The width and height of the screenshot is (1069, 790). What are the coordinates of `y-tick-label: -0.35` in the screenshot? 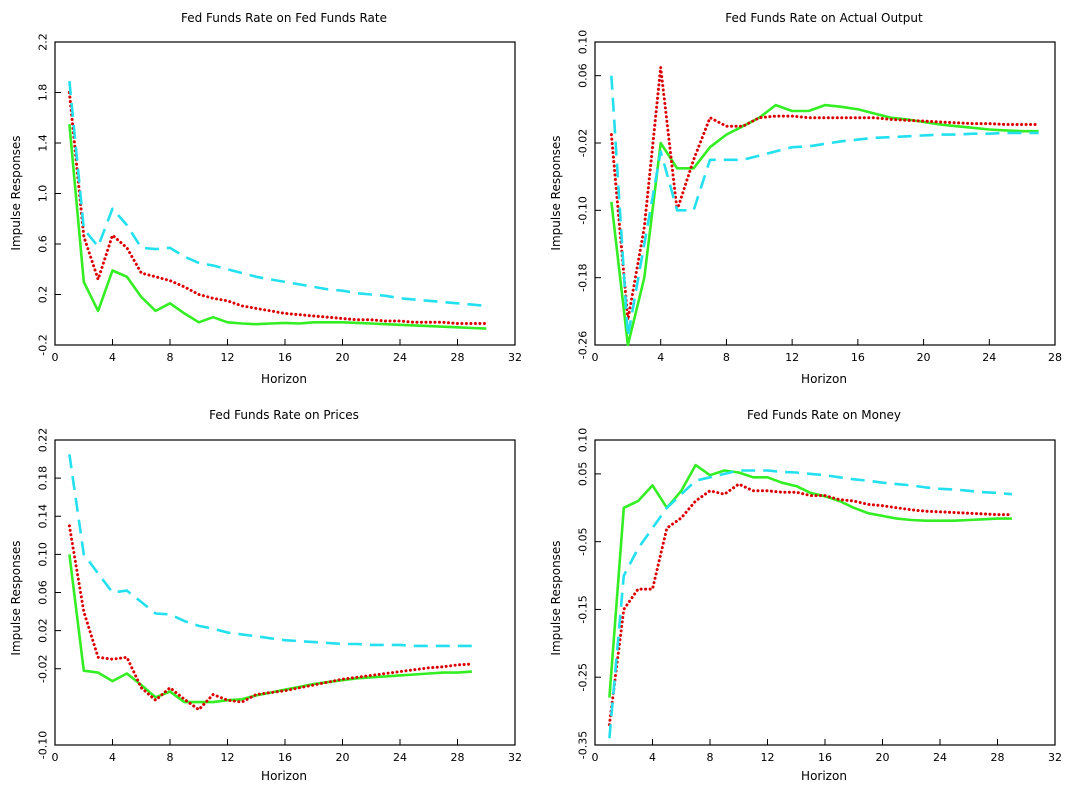 It's located at (583, 745).